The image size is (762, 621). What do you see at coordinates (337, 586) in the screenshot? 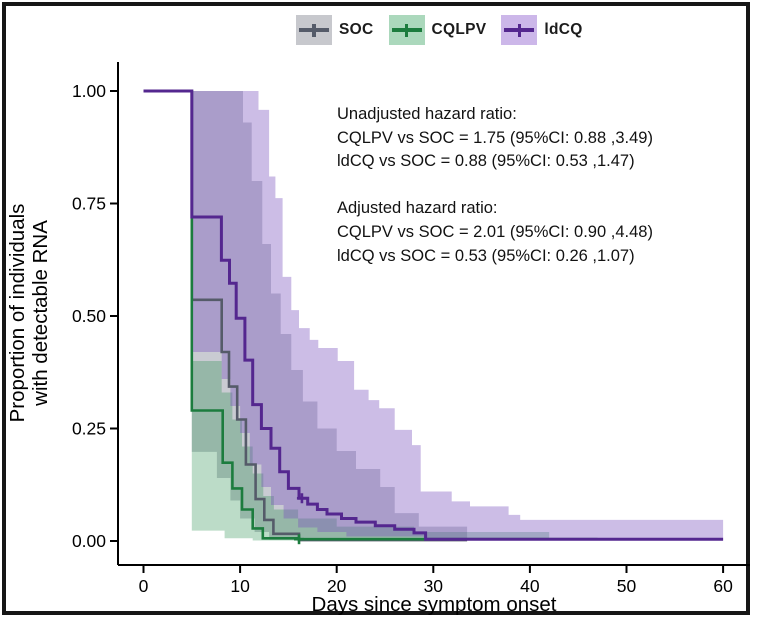
I see `x-axis-tick-label: 20` at bounding box center [337, 586].